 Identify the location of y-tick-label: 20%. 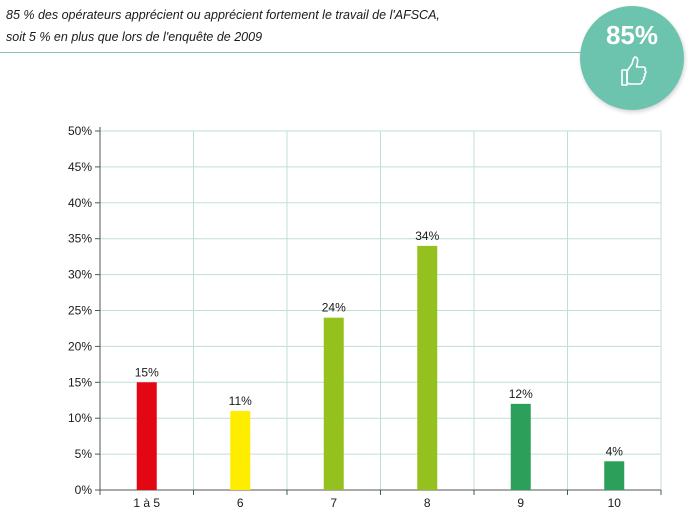
(80, 346).